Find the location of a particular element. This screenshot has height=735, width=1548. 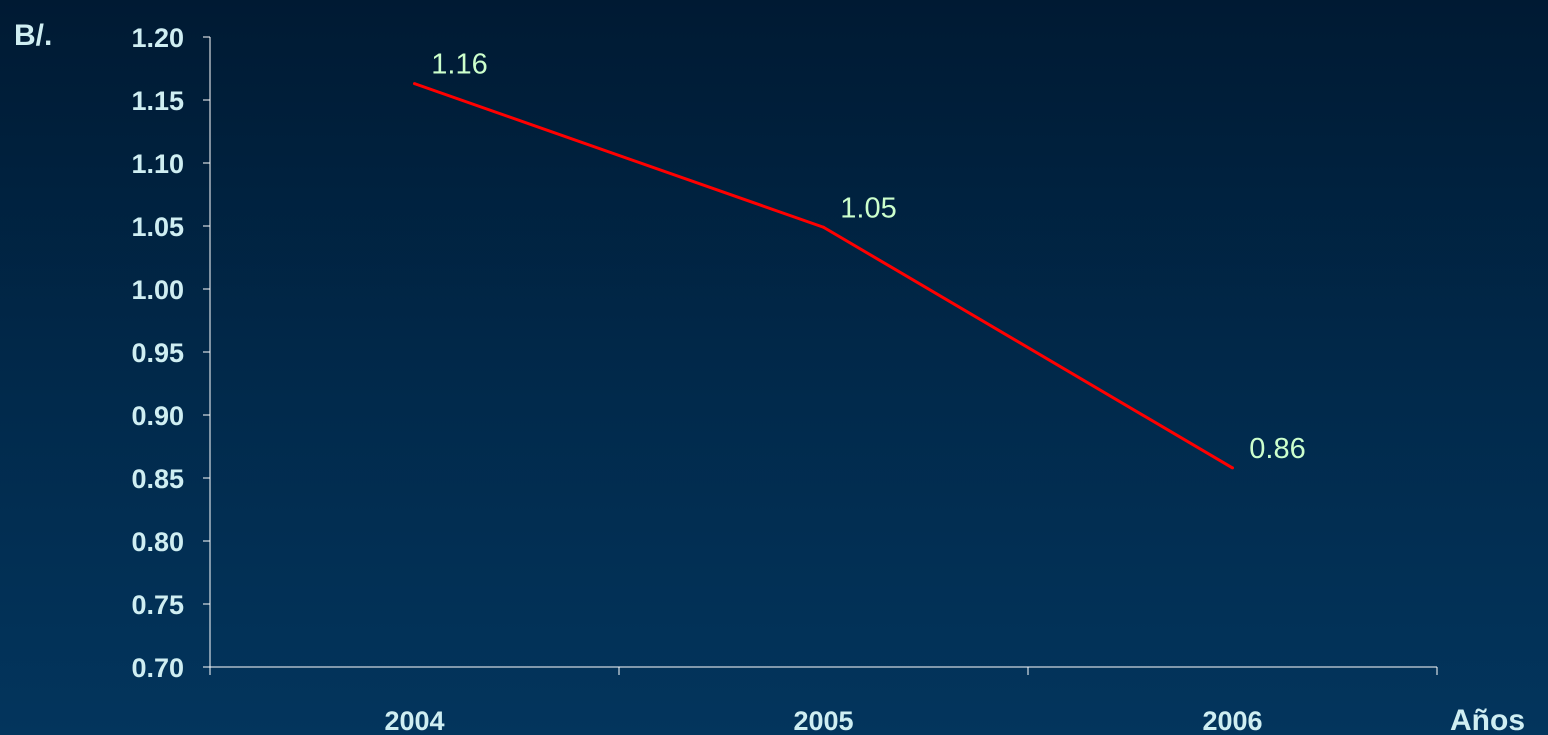

x-axis-ticks: 2004 2005 2006 is located at coordinates (823, 701).